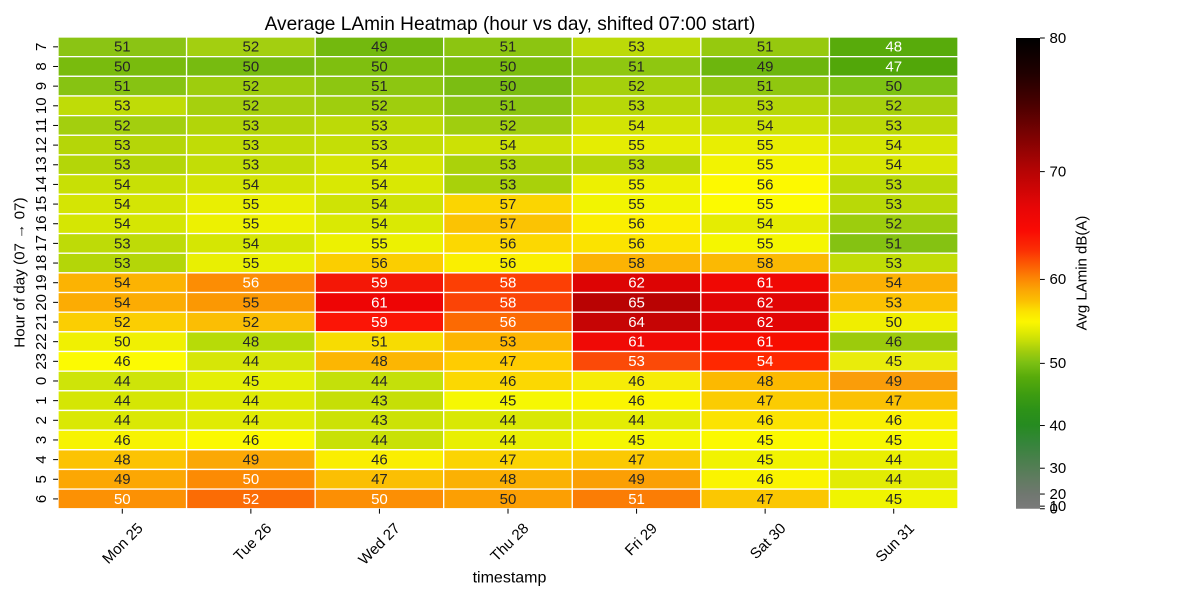 The height and width of the screenshot is (600, 1200). I want to click on svg-text: 30, so click(1058, 468).